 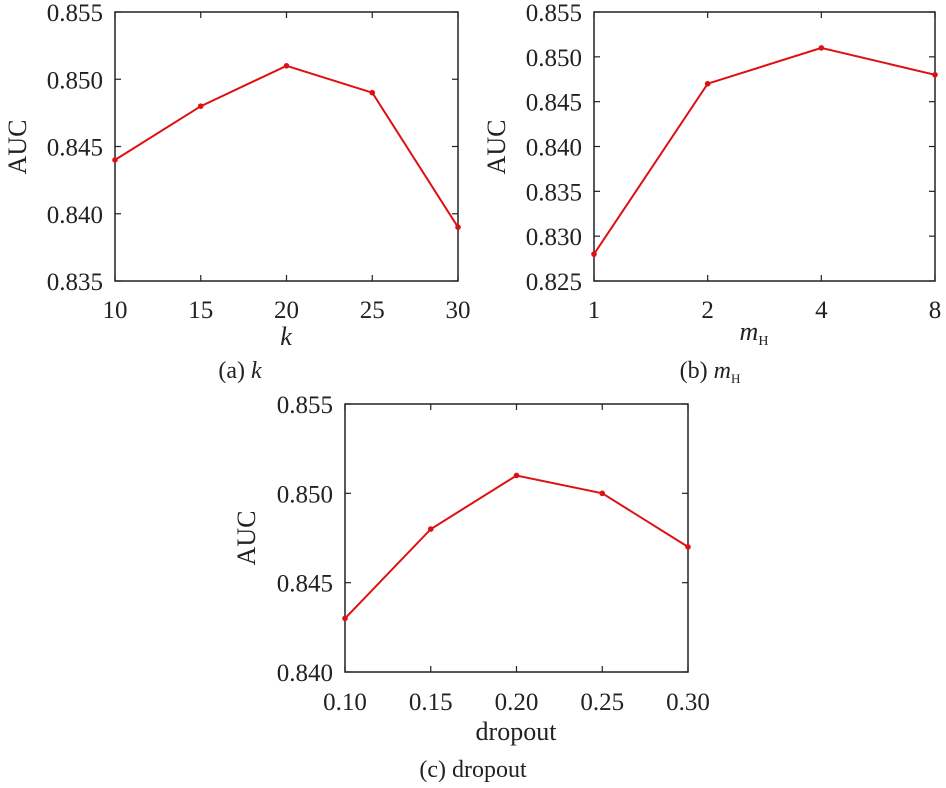 What do you see at coordinates (602, 702) in the screenshot?
I see `x-tick-label: 0.25` at bounding box center [602, 702].